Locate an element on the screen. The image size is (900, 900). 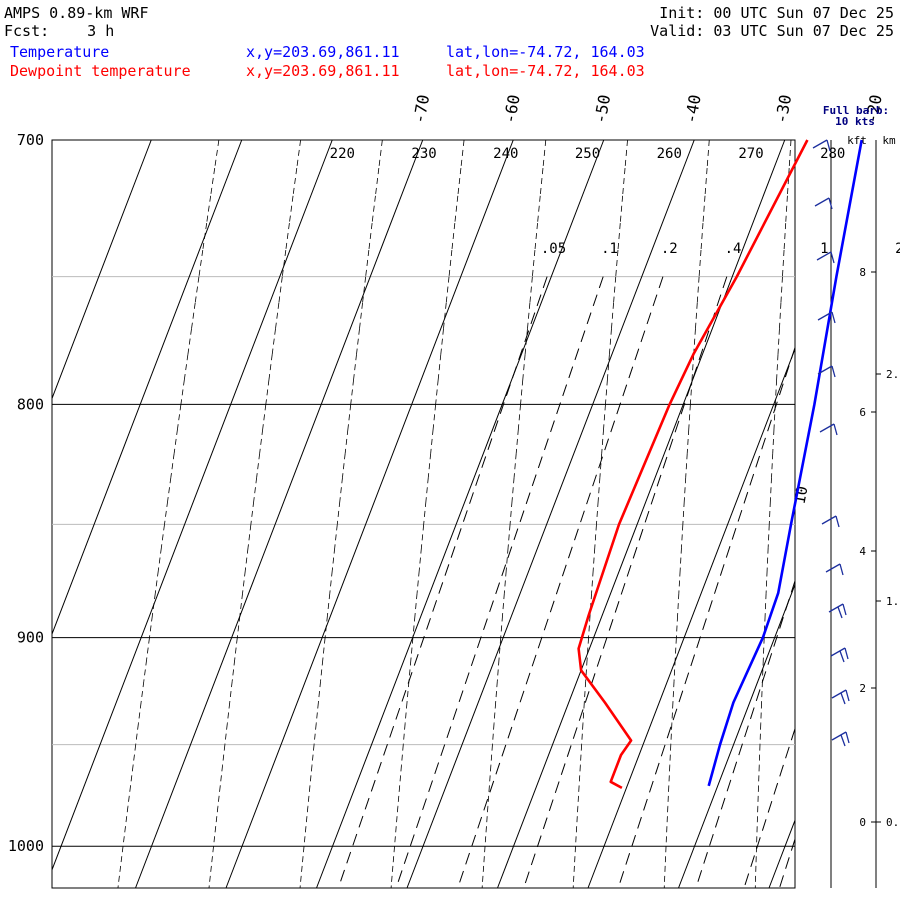
fcst-label: Fcst: is located at coordinates (27, 31).